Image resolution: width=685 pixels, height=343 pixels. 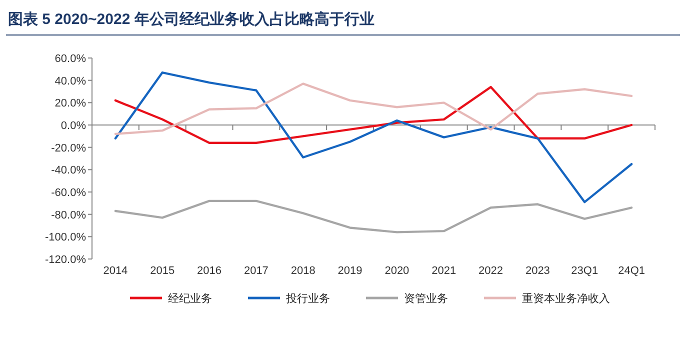 I want to click on legend-label: 投行业务, so click(x=307, y=298).